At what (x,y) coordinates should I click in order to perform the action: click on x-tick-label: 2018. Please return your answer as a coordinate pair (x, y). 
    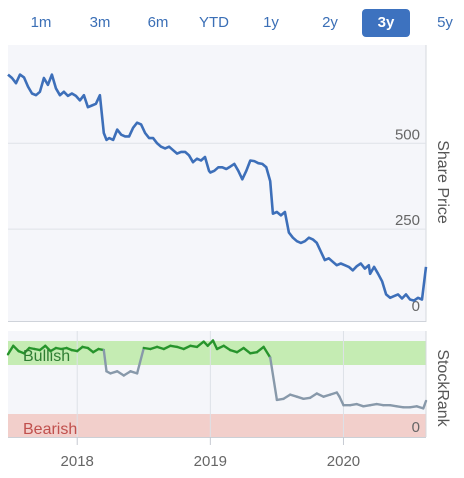
    Looking at the image, I should click on (77, 461).